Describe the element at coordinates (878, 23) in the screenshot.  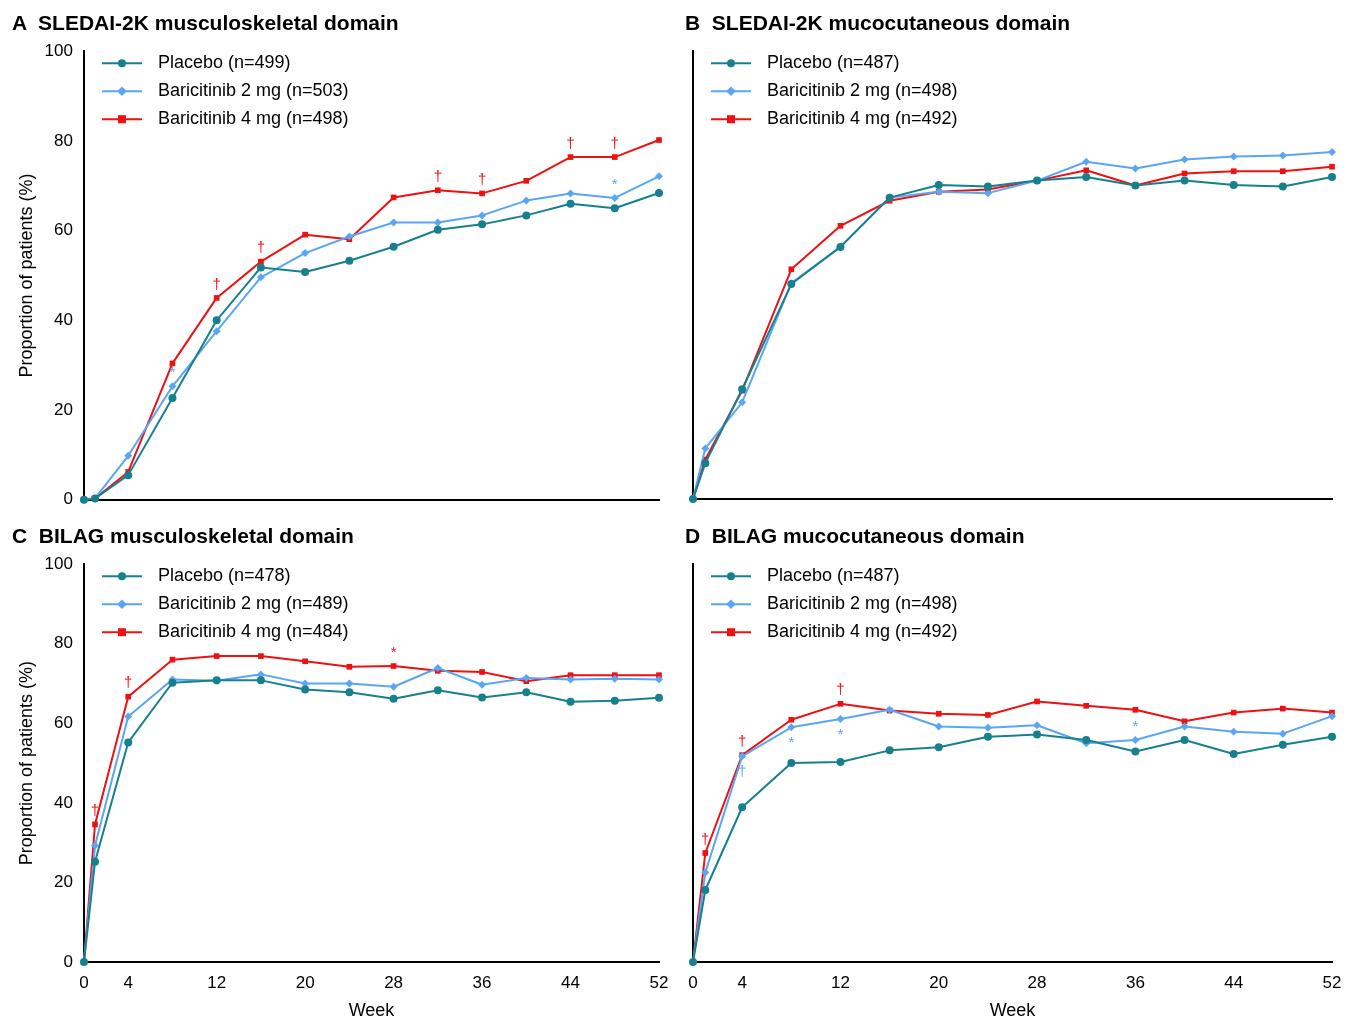
I see `chart-title: B SLEDAI-2K mucocutaneous domain` at that location.